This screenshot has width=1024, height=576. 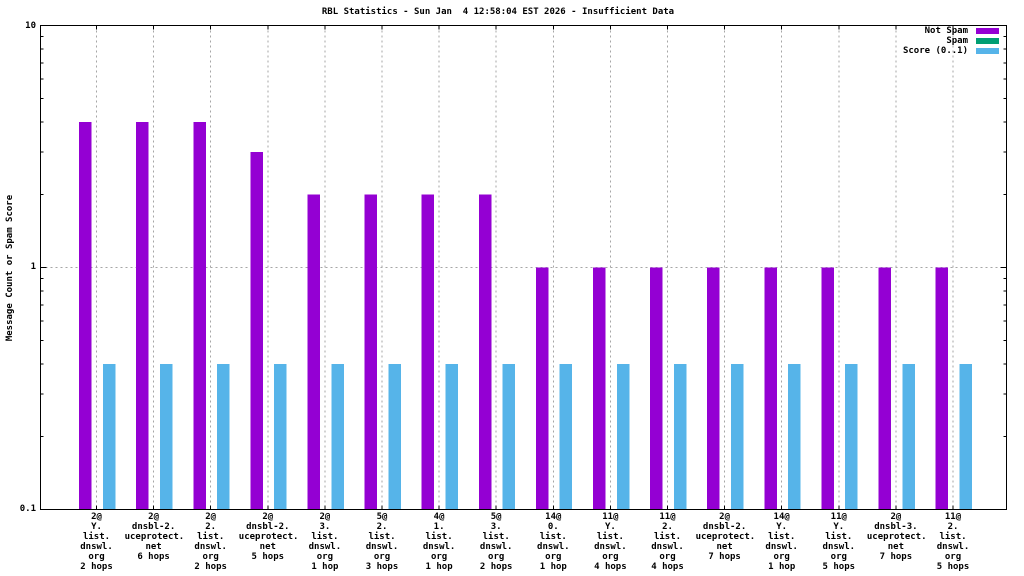 I want to click on x-axis-label: 4@ 1. list. dnswl. org 1 hop, so click(x=439, y=542).